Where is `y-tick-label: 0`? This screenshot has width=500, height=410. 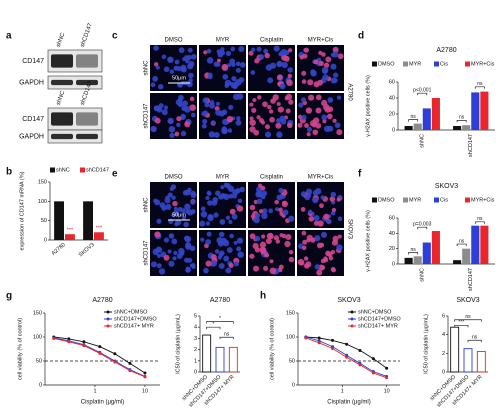
y-tick-label: 0 is located at coordinates (40, 385).